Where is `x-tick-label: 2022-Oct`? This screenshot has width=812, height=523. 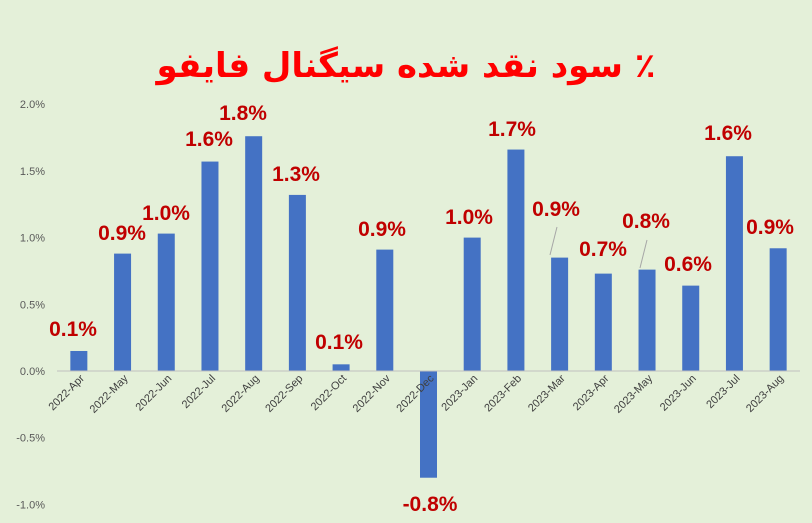
x-tick-label: 2022-Oct is located at coordinates (329, 393).